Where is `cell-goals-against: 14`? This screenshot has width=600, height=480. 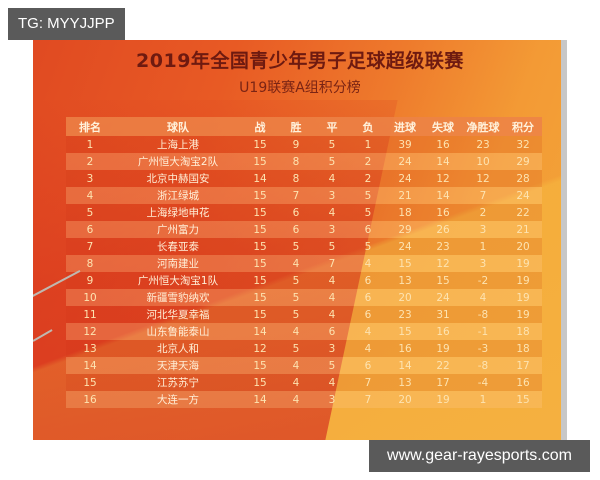 cell-goals-against: 14 is located at coordinates (443, 195).